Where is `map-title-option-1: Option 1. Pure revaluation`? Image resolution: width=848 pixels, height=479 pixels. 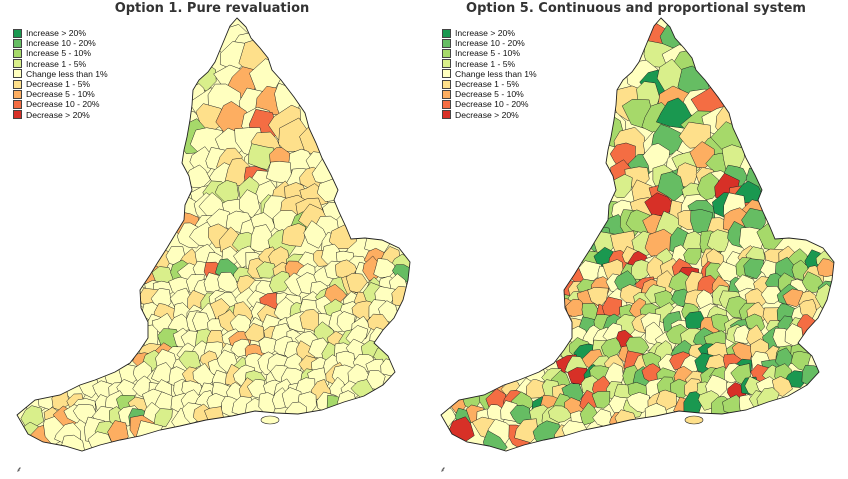 map-title-option-1: Option 1. Pure revaluation is located at coordinates (212, 8).